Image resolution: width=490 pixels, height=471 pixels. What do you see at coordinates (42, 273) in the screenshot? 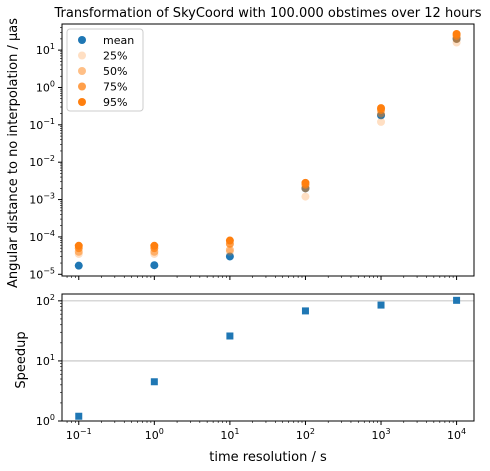
I see `top-y-tick-label-0: 10⁻⁵` at bounding box center [42, 273].